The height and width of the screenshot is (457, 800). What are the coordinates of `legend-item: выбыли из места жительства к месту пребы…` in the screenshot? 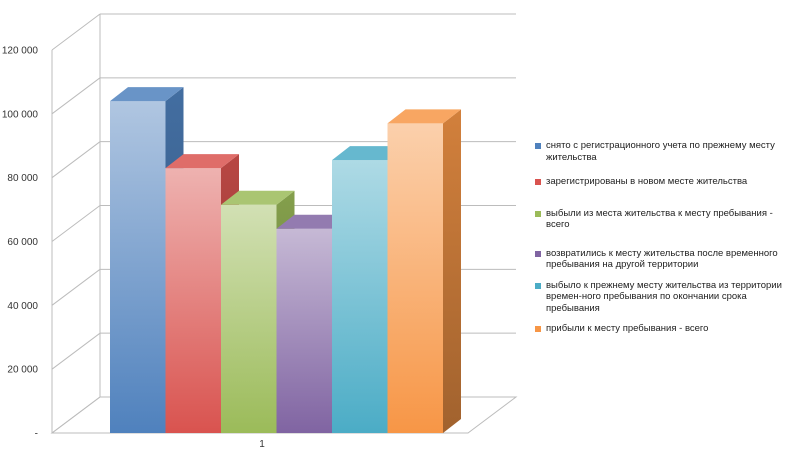 It's located at (666, 219).